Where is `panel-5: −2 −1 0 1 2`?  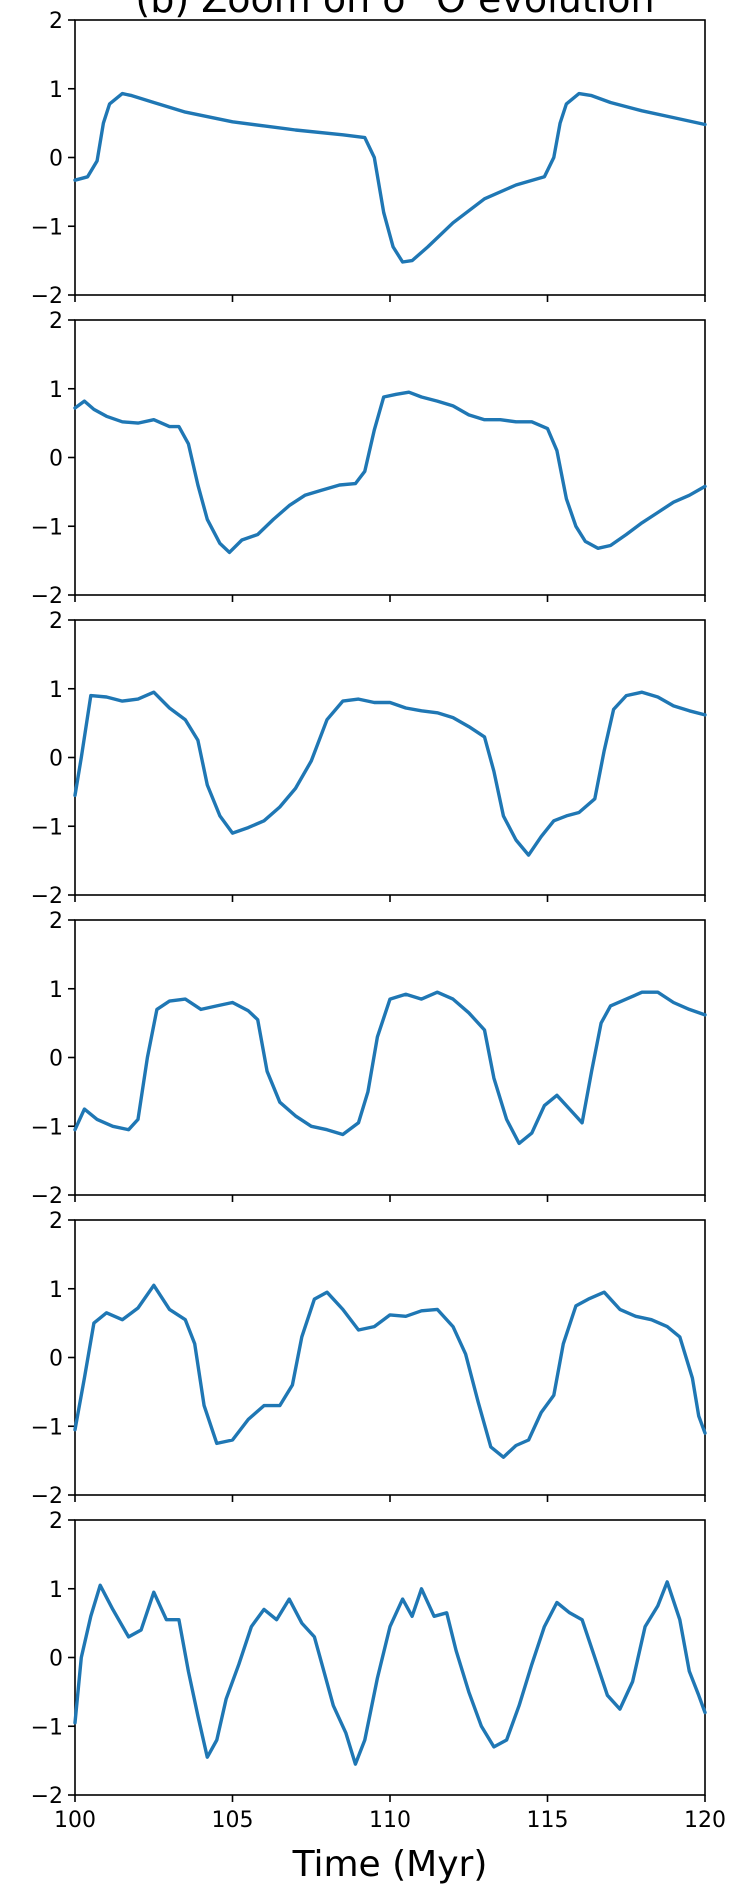
panel-5: −2 −1 0 1 2 is located at coordinates (369, 1359).